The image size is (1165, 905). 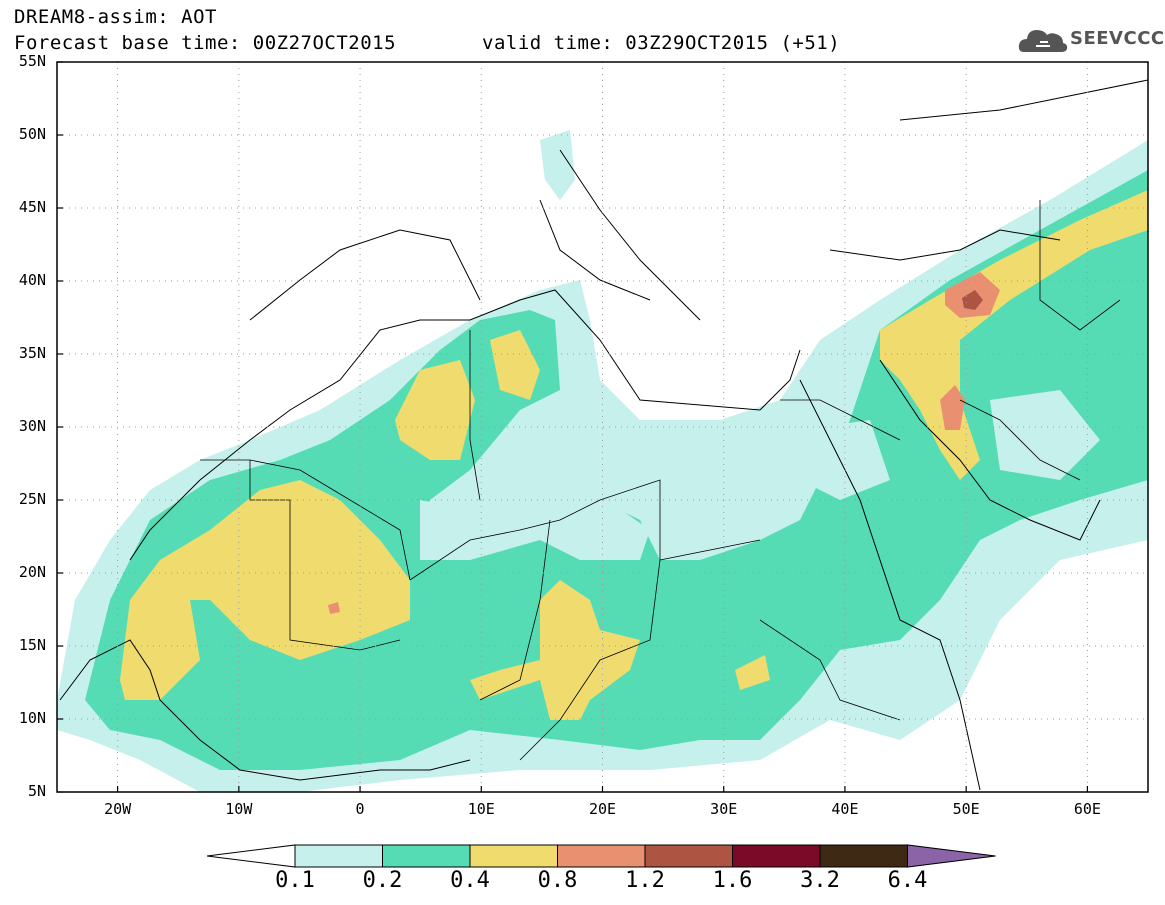 What do you see at coordinates (32, 353) in the screenshot?
I see `lat-label: 35N` at bounding box center [32, 353].